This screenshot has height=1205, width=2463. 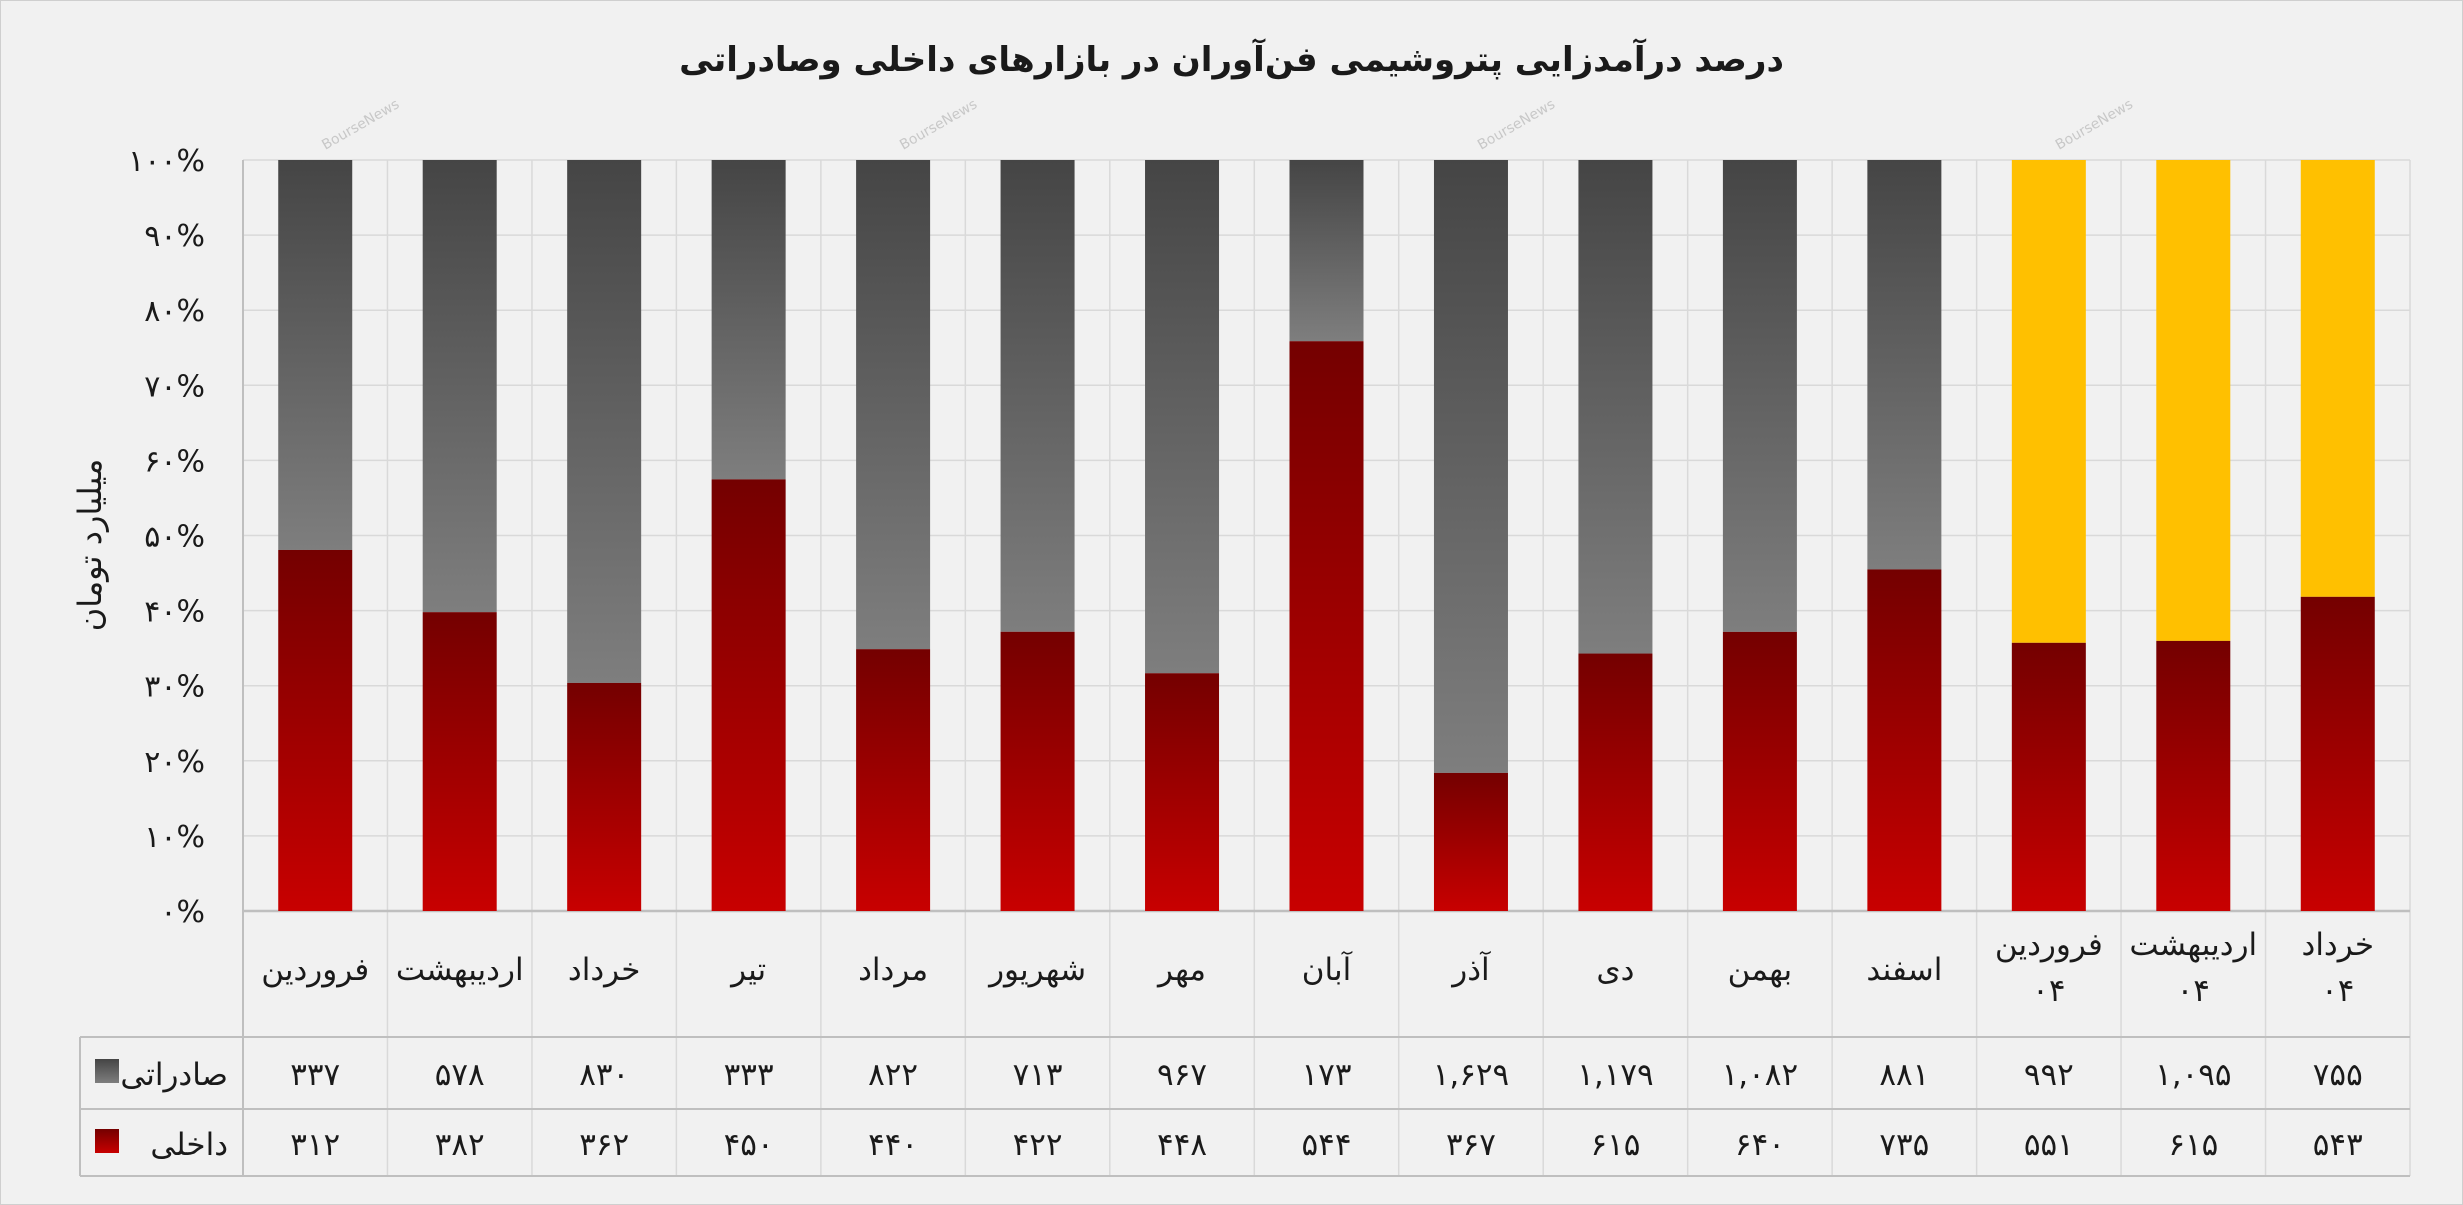 What do you see at coordinates (1760, 1145) in the screenshot?
I see `table-cell-domestic: ۶۴۰` at bounding box center [1760, 1145].